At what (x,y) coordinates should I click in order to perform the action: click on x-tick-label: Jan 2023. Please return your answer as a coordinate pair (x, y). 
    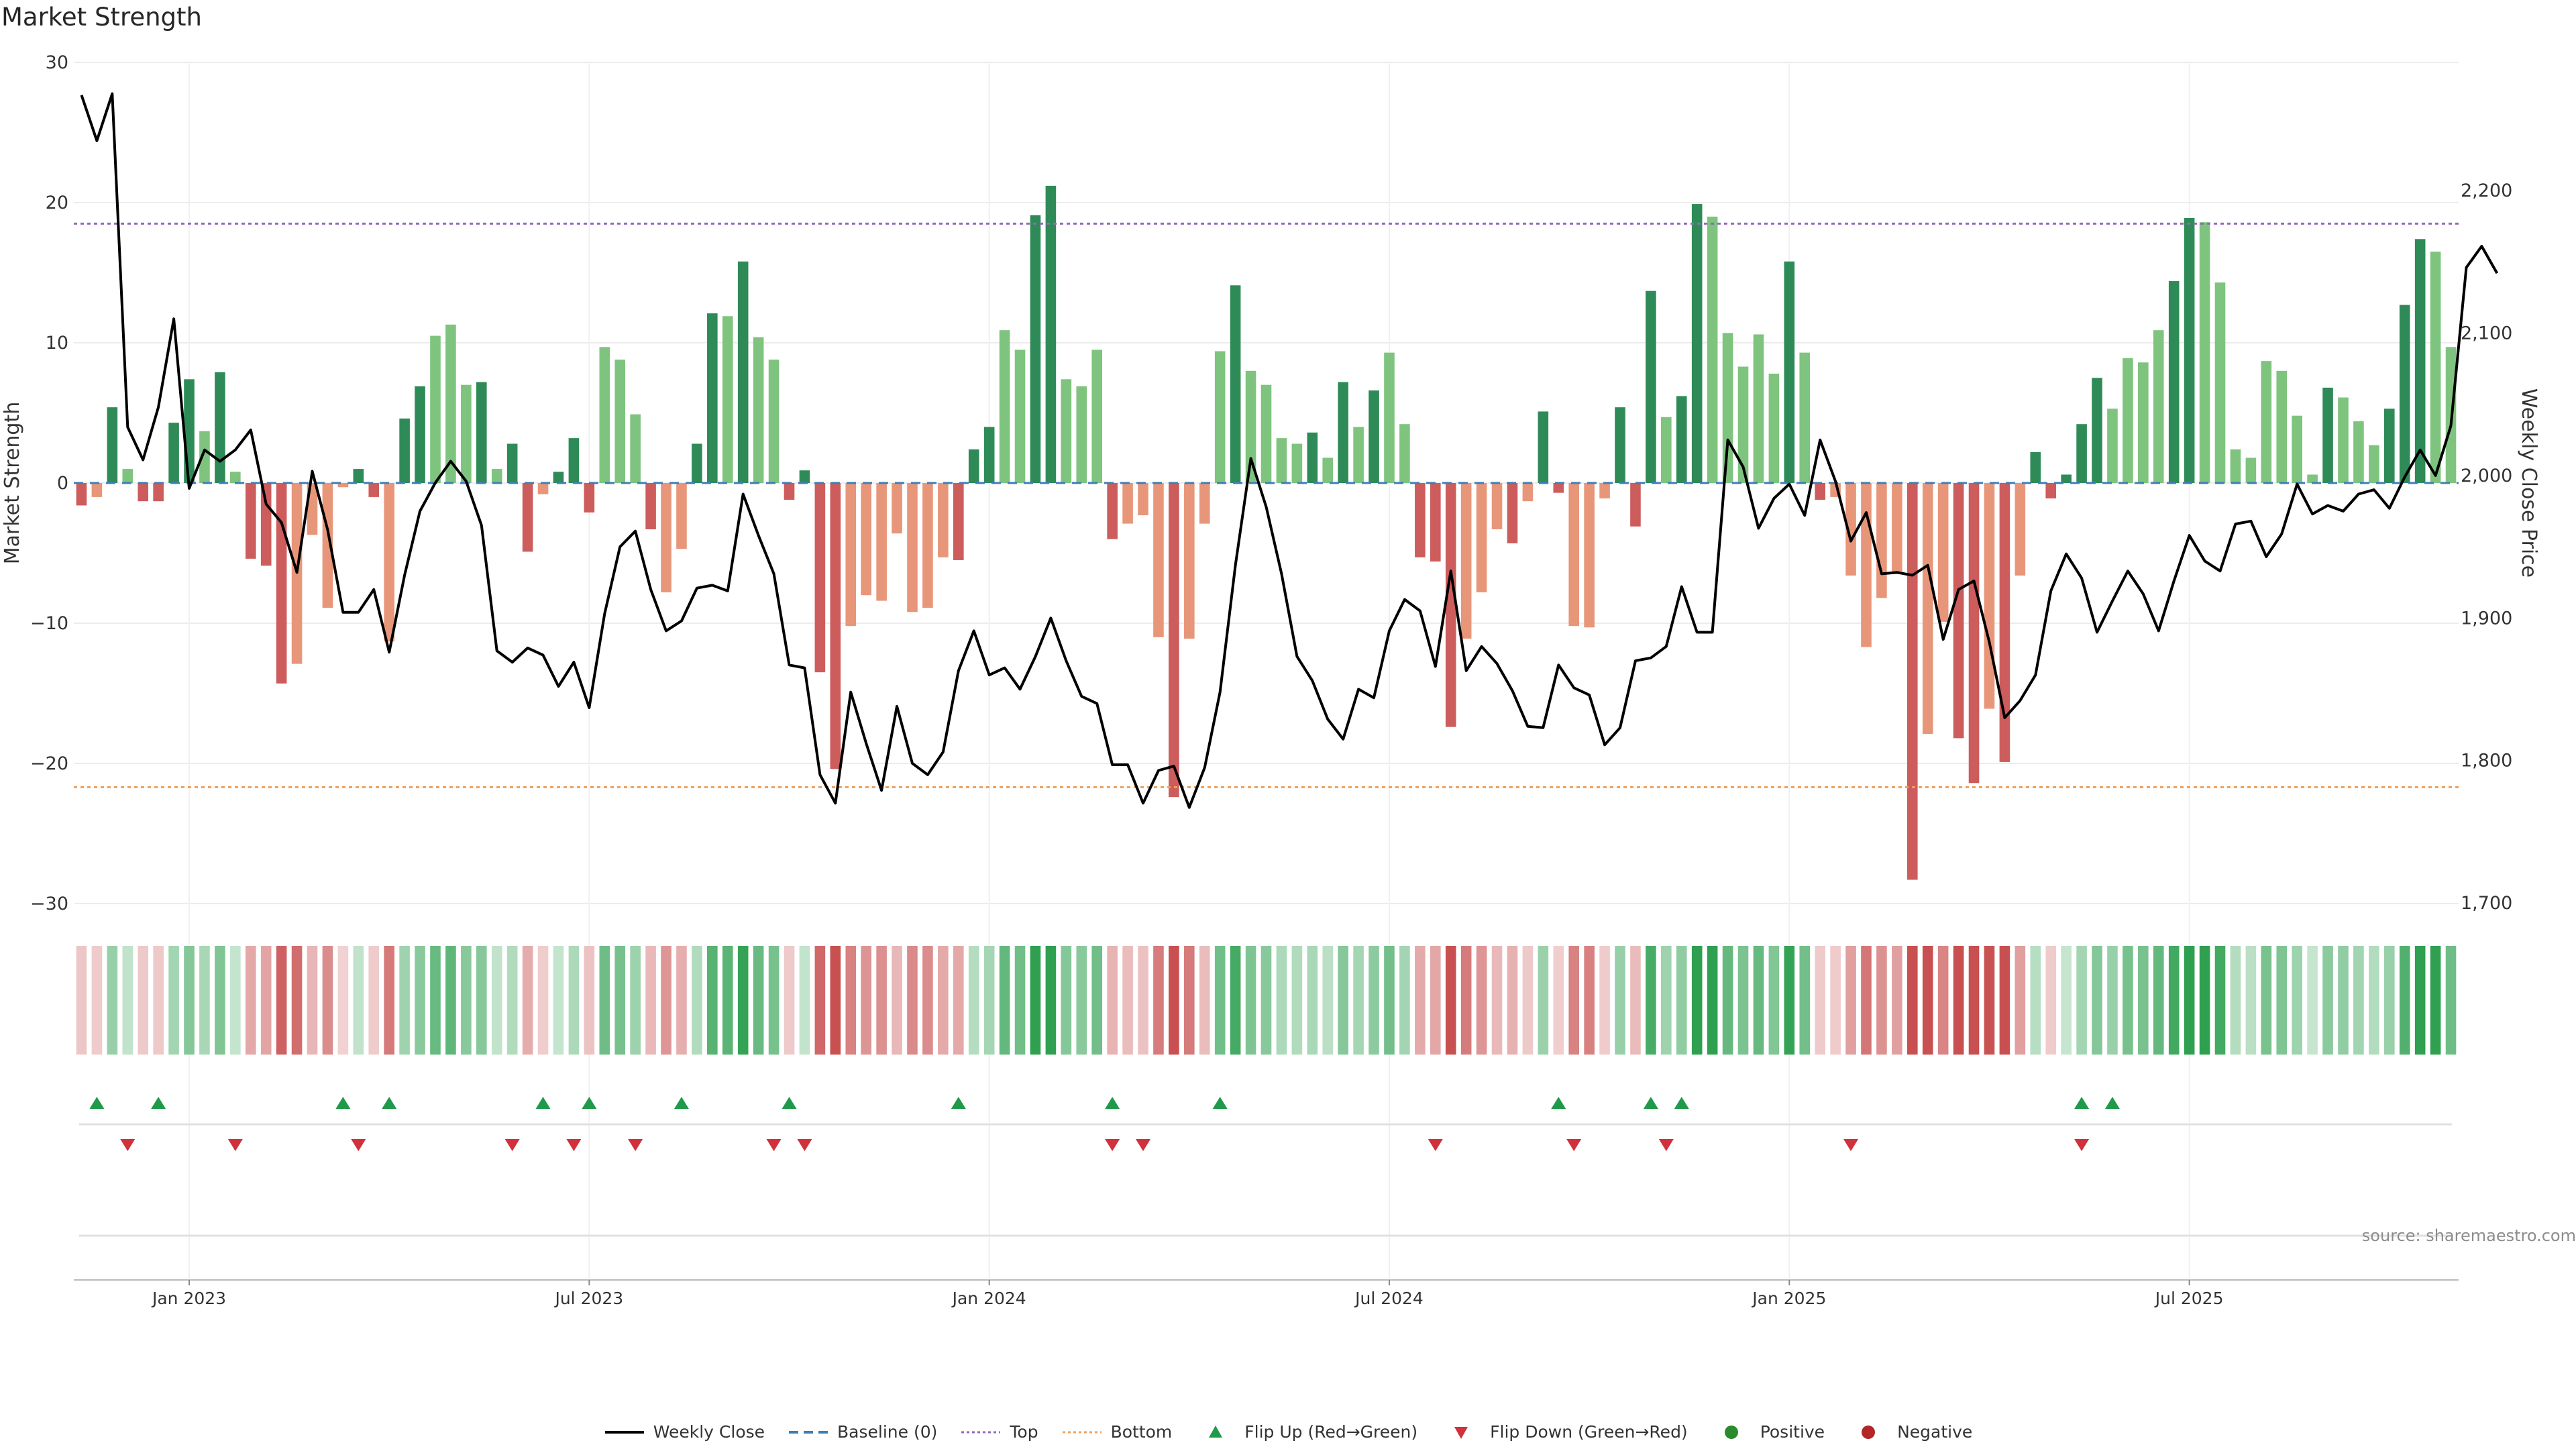
    Looking at the image, I should click on (188, 1298).